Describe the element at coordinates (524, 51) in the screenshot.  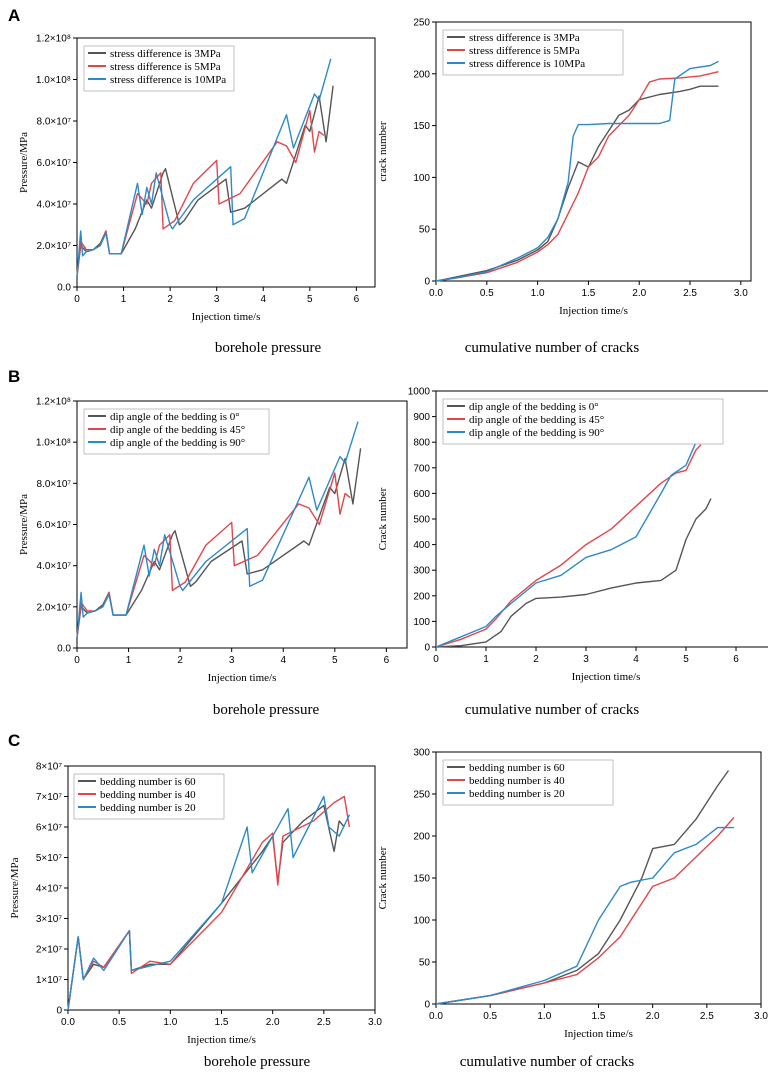
I see `legend-label: stress difference is 5MPa` at that location.